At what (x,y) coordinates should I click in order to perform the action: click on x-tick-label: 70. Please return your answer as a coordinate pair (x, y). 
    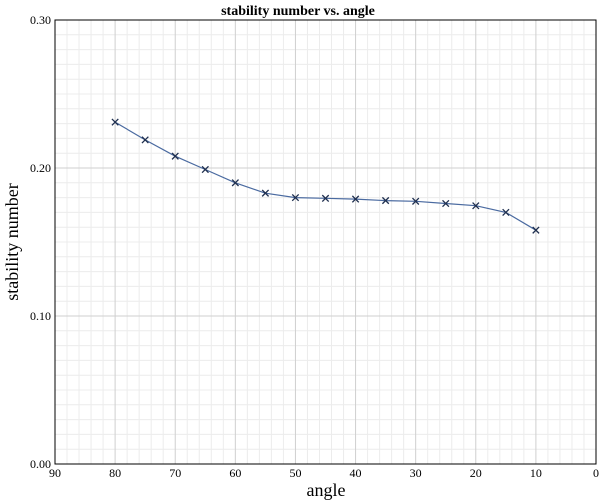
    Looking at the image, I should click on (175, 473).